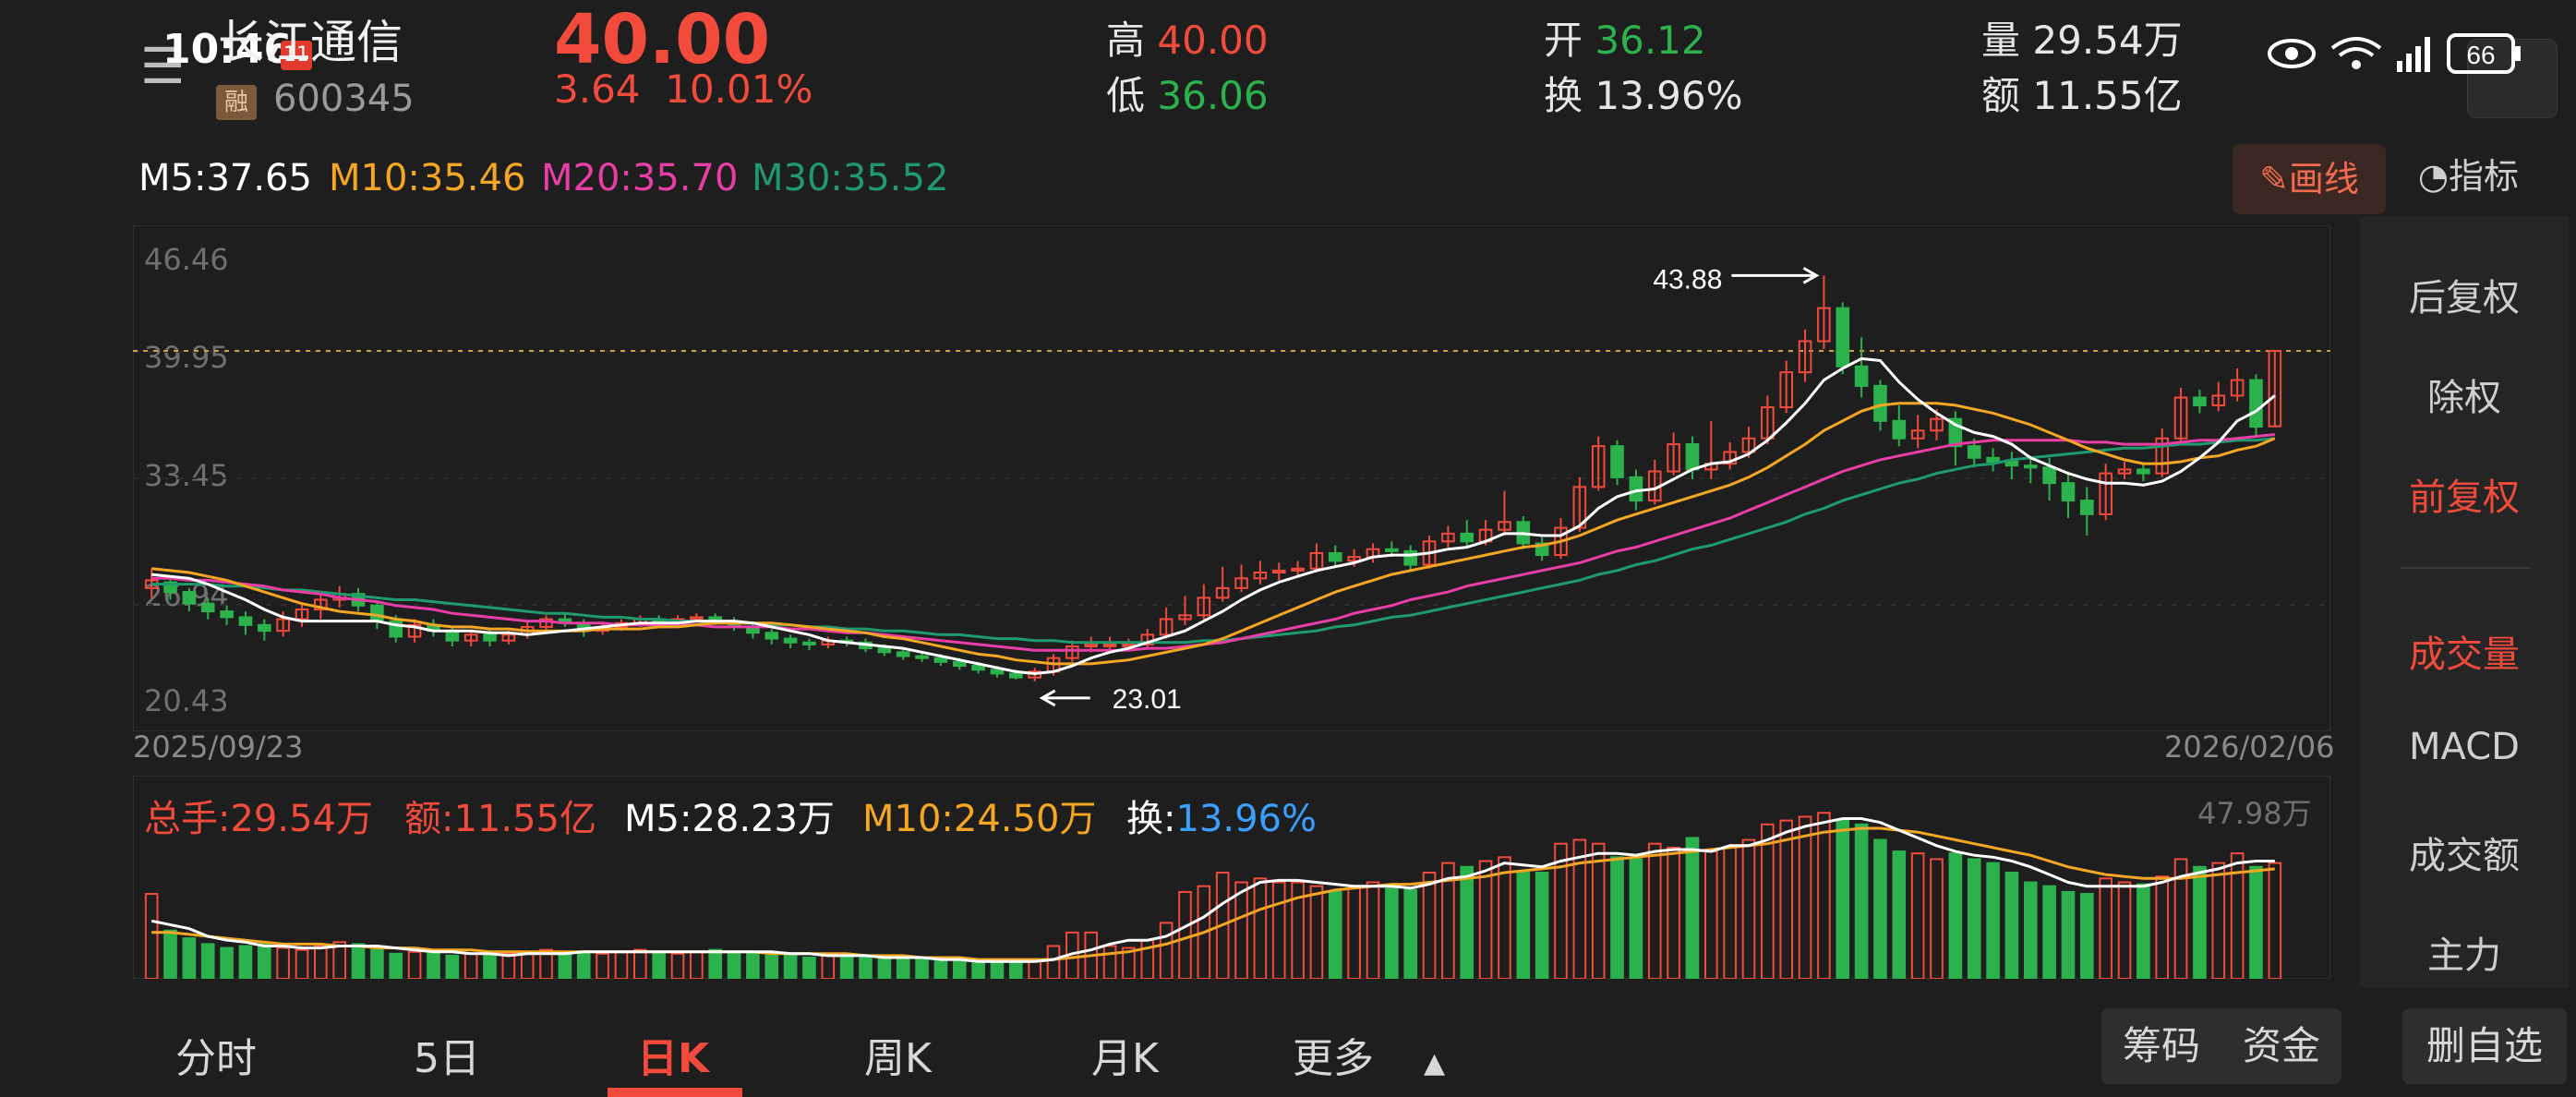  Describe the element at coordinates (447, 1058) in the screenshot. I see `tab-5day: 5日` at that location.